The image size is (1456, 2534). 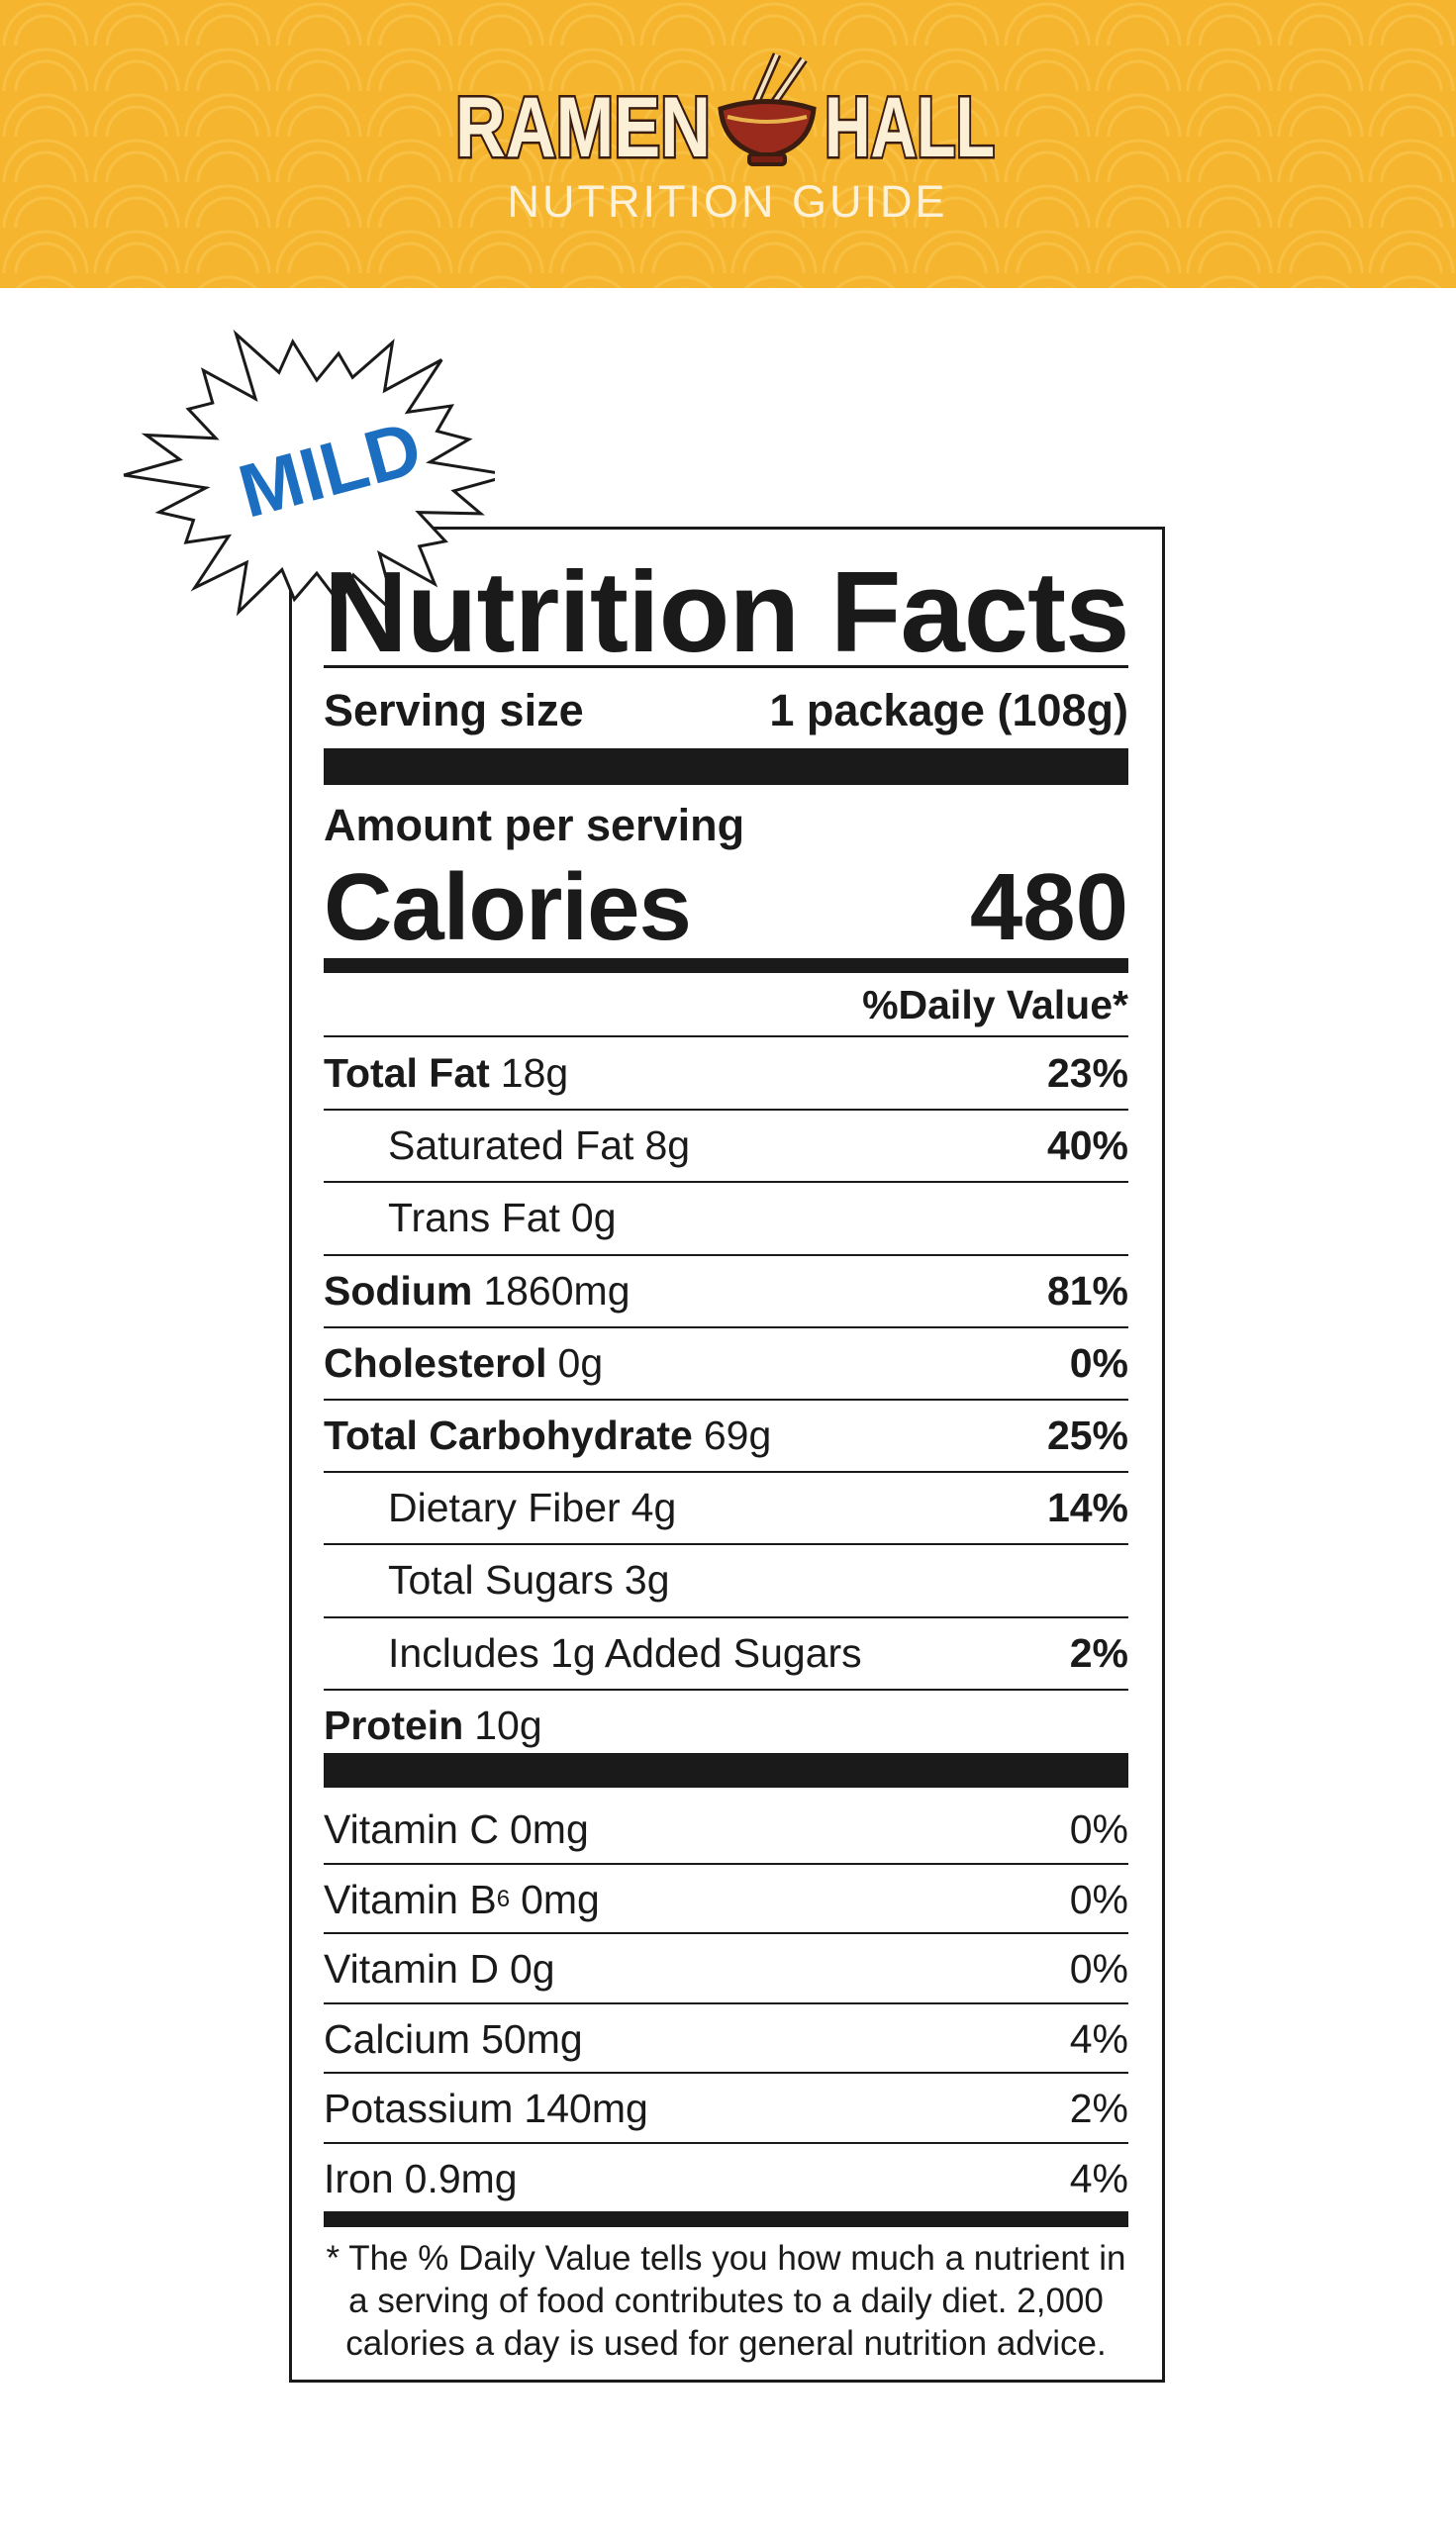 What do you see at coordinates (474, 1218) in the screenshot?
I see `nutrient-name: Trans Fat` at bounding box center [474, 1218].